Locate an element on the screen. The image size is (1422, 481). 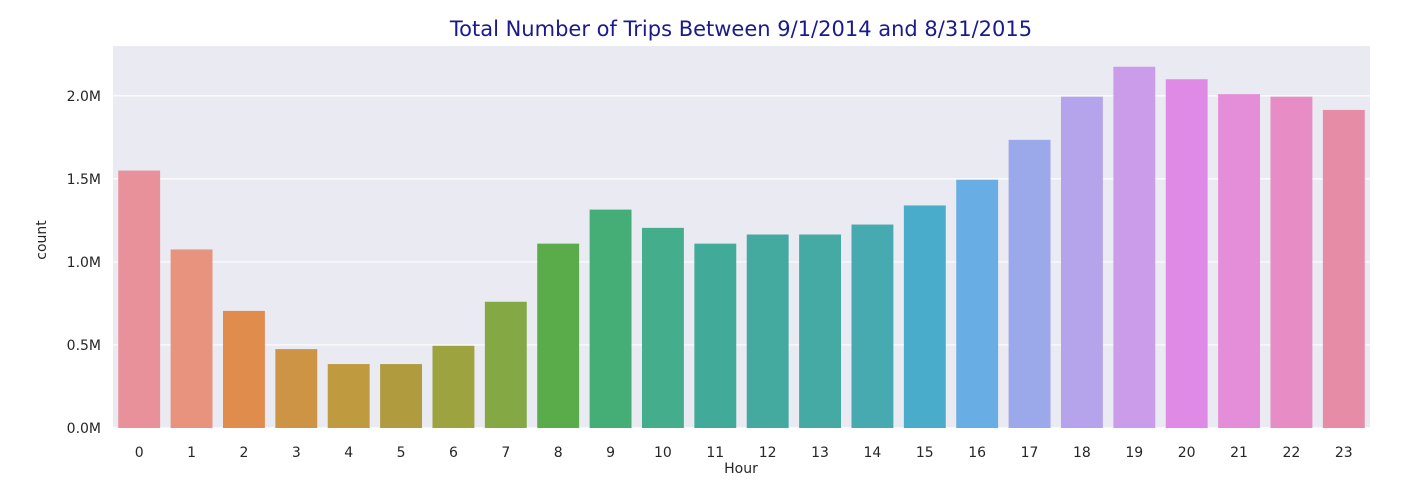
x-tick-label: 4 is located at coordinates (348, 453).